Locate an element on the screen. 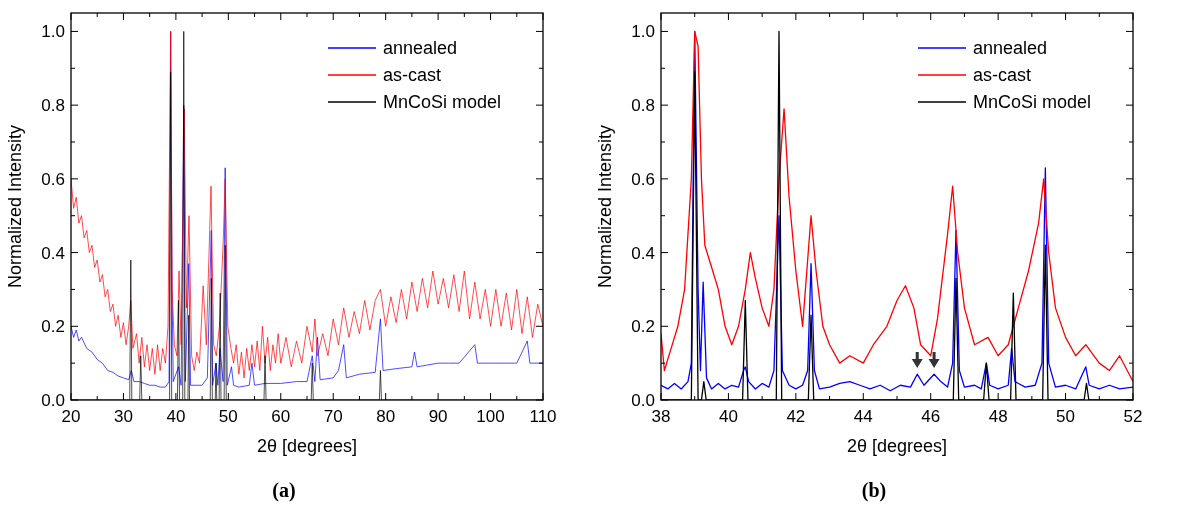 Image resolution: width=1181 pixels, height=520 pixels. x-tick-label: 20 is located at coordinates (71, 416).